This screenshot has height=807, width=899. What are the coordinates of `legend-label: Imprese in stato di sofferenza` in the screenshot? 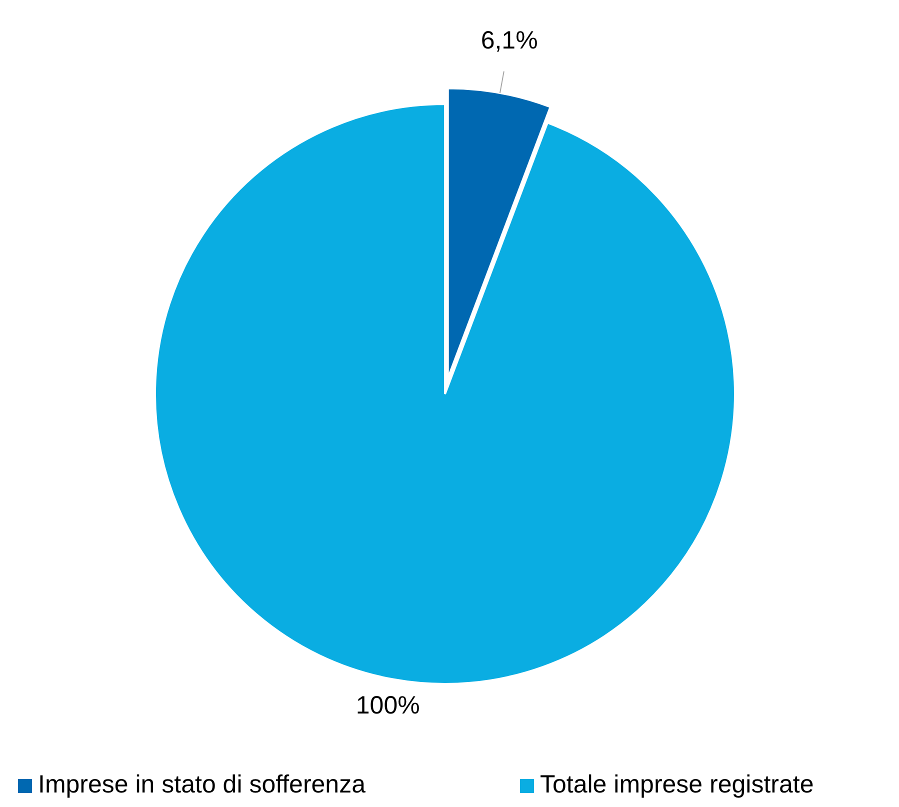 It's located at (202, 784).